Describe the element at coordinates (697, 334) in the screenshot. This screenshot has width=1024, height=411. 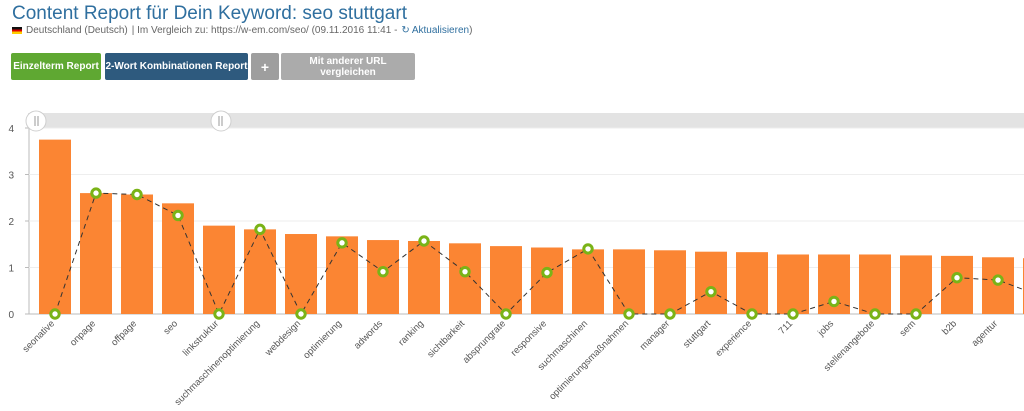
I see `x-tick-label: stuttgart` at that location.